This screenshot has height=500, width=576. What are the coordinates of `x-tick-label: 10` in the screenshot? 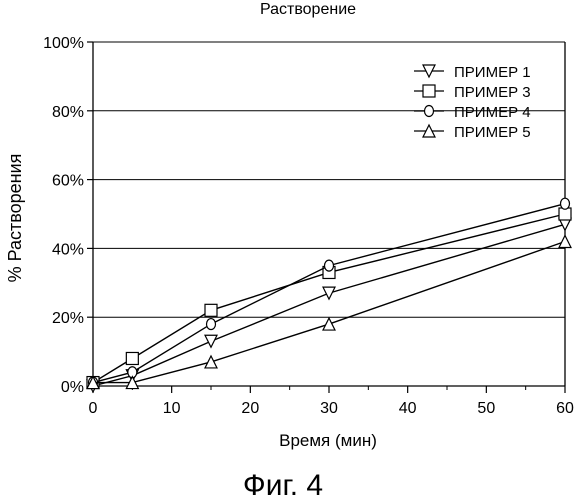 It's located at (172, 408).